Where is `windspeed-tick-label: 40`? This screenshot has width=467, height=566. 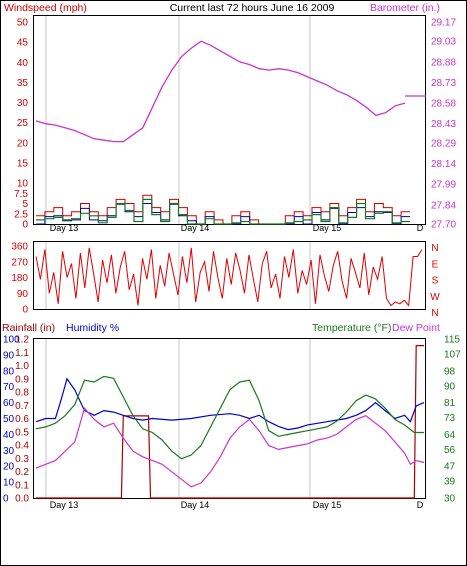 windspeed-tick-label: 40 is located at coordinates (23, 63).